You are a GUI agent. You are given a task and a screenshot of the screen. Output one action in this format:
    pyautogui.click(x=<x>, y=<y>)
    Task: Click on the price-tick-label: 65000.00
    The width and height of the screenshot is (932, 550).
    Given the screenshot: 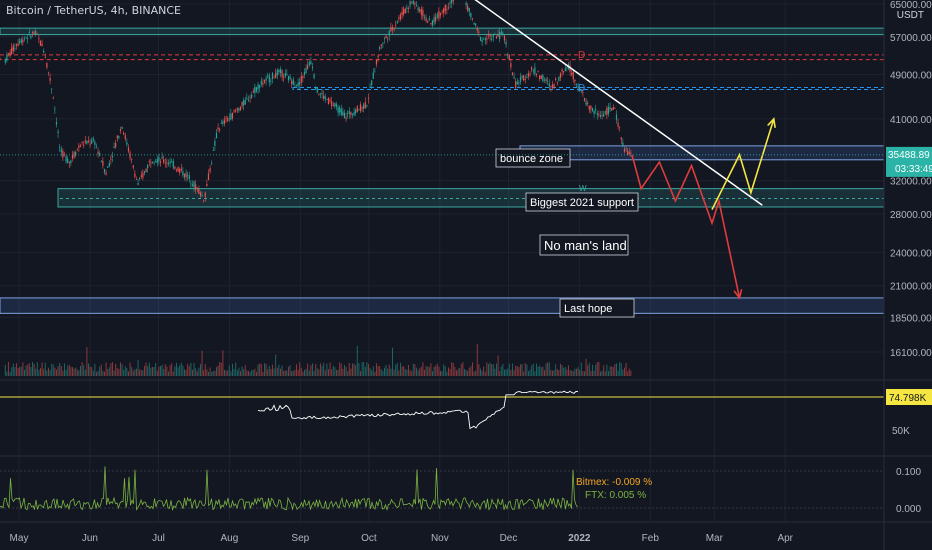 What is the action you would take?
    pyautogui.click(x=911, y=5)
    